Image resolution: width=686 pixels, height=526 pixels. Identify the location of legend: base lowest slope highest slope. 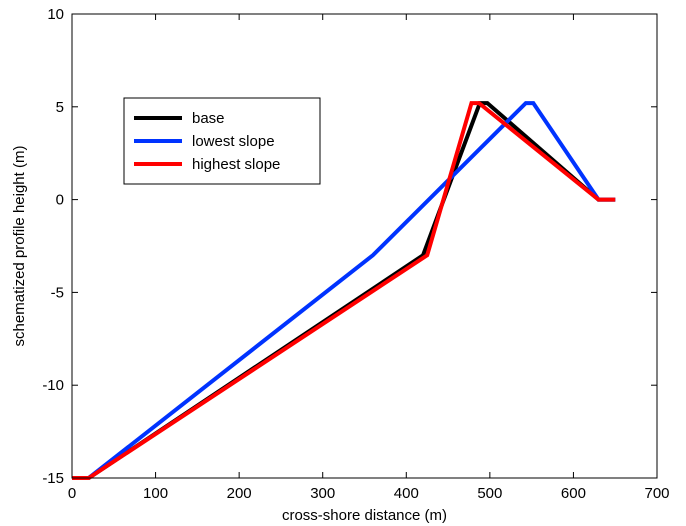
(222, 141).